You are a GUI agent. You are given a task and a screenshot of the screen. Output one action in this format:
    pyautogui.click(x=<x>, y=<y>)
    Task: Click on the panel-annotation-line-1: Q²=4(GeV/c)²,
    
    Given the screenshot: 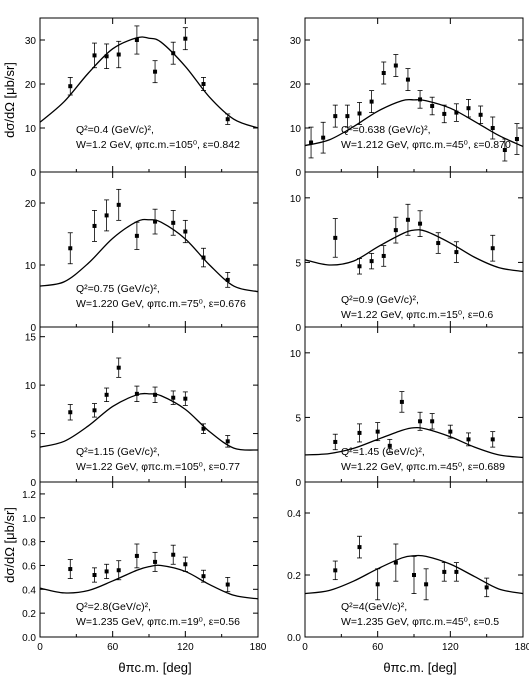 What is the action you would take?
    pyautogui.click(x=374, y=607)
    